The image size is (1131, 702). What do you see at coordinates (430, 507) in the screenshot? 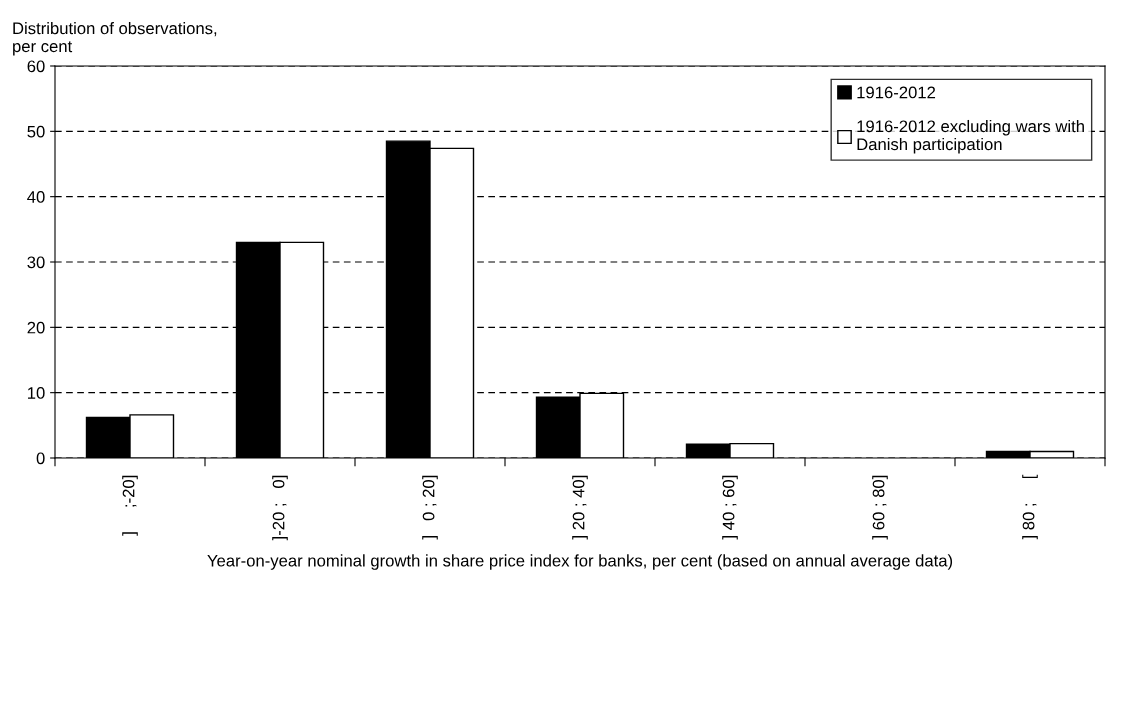
I see `x-tick-label: ] 0 ; 20]` at bounding box center [430, 507].